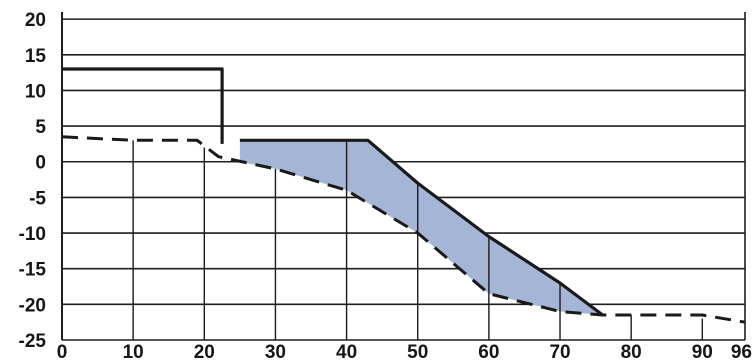 The image size is (752, 360). Describe the element at coordinates (559, 351) in the screenshot. I see `x-tick-label: 70` at that location.